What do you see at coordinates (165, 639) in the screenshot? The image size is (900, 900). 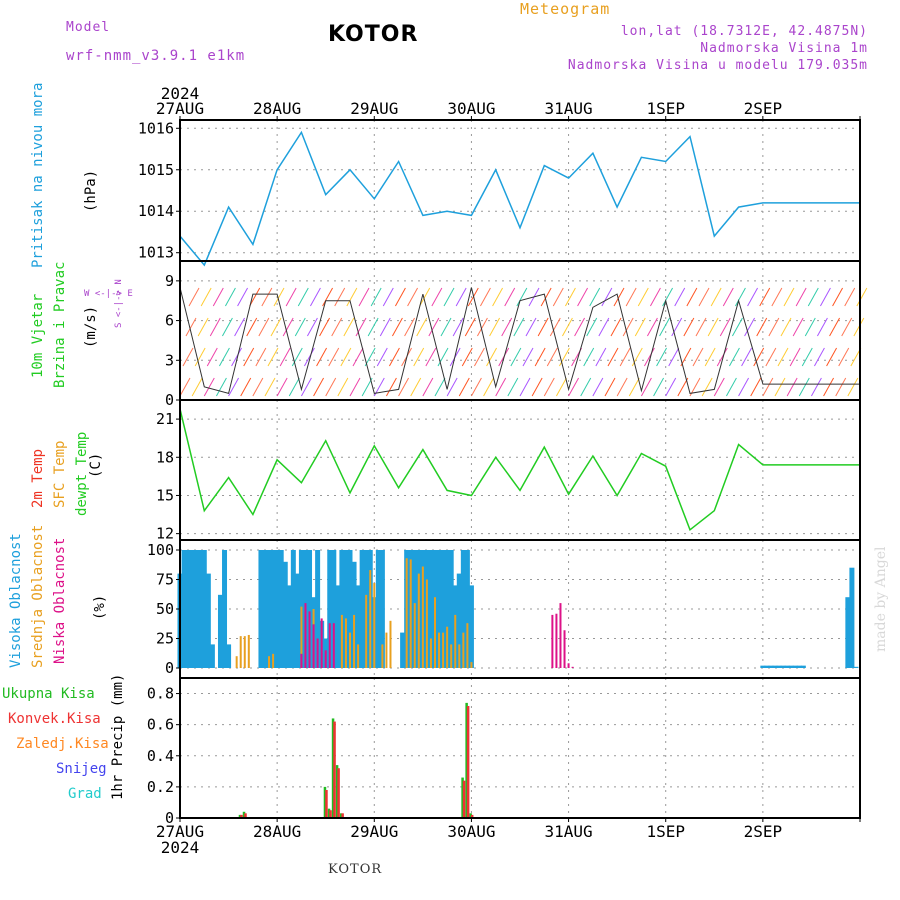 I see `y-tick-label: 25` at bounding box center [165, 639].